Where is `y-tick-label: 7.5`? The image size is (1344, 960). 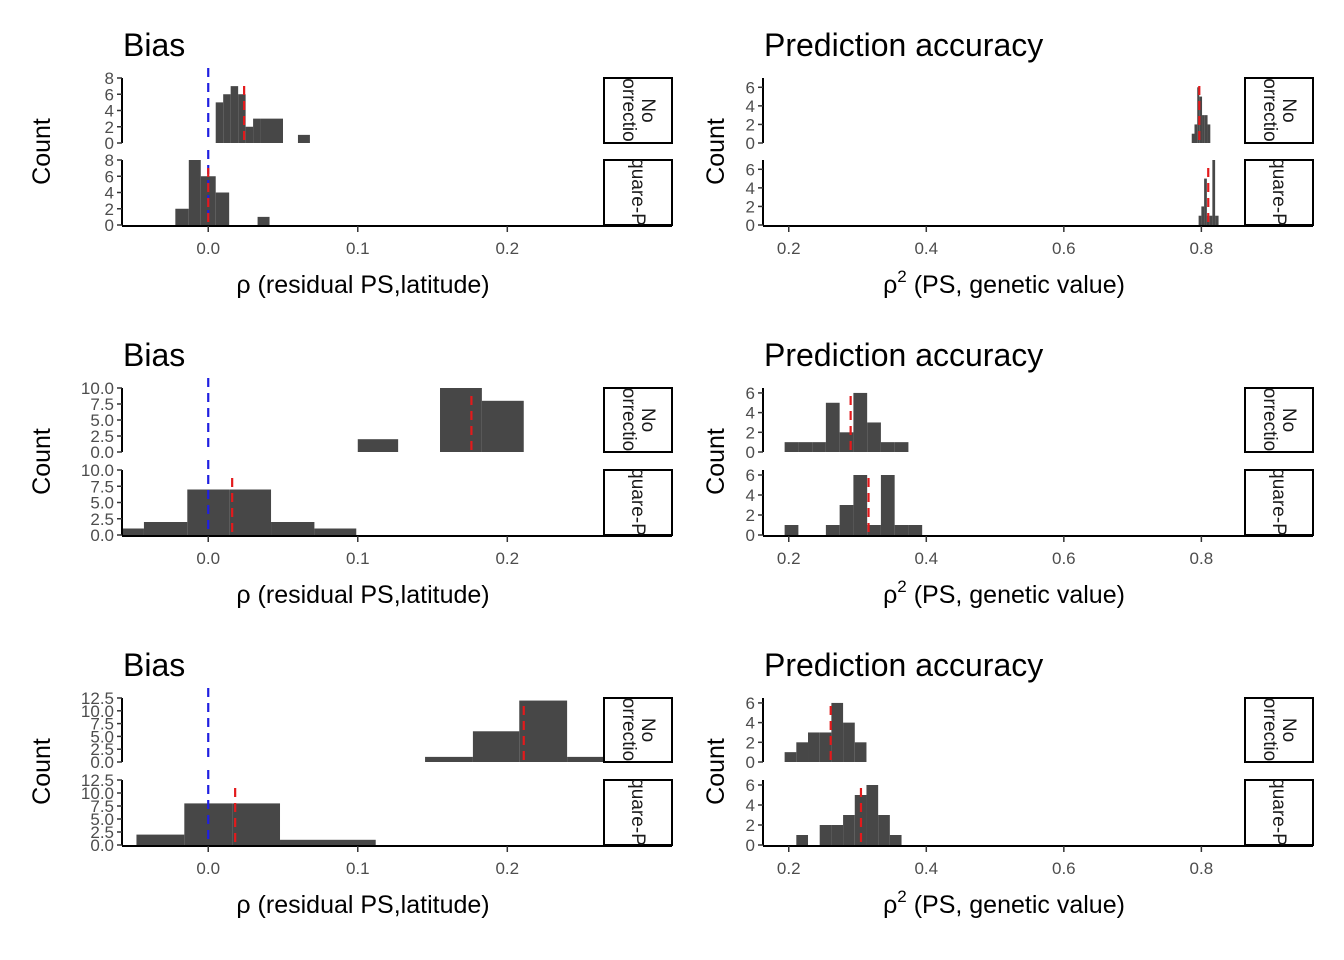
y-tick-label: 7.5 is located at coordinates (102, 486).